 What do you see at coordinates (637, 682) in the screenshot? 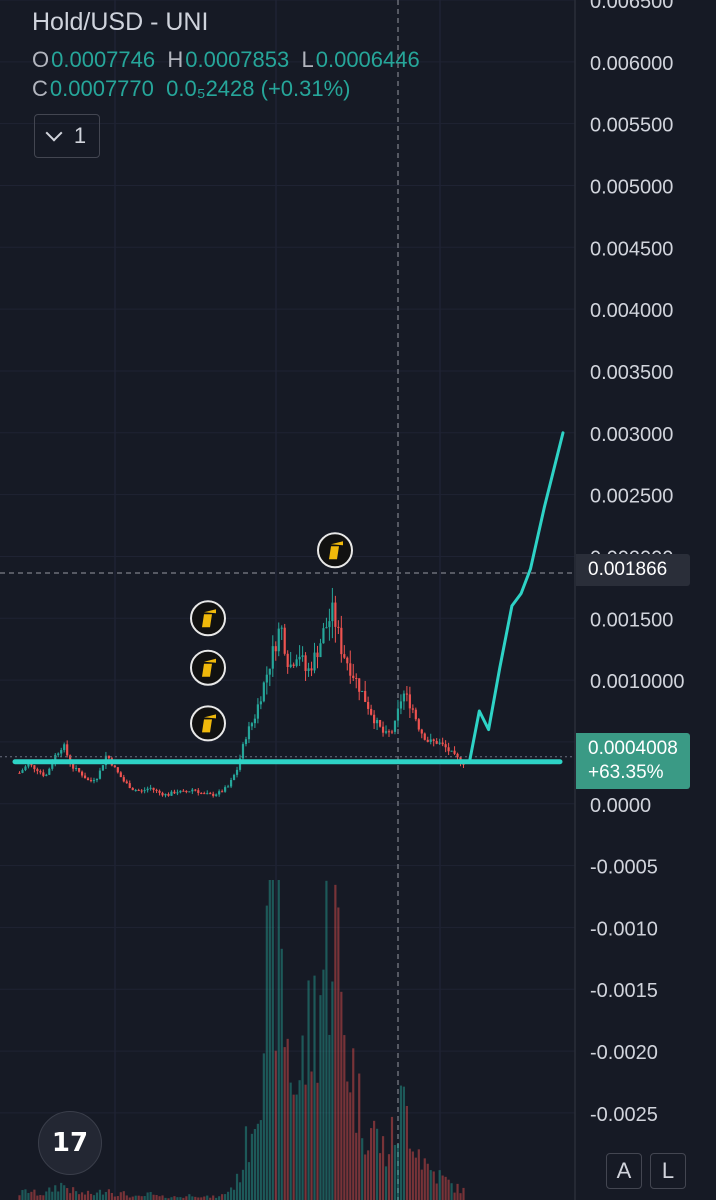
I see `y-tick-label: 0.0010000` at bounding box center [637, 682].